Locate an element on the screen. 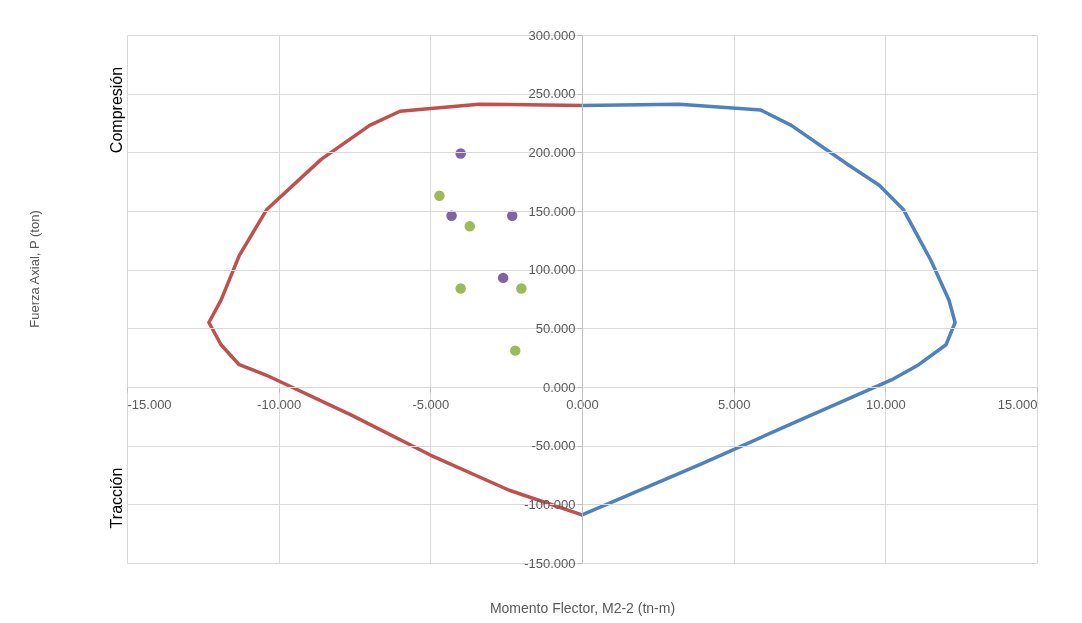 The width and height of the screenshot is (1082, 623). y-tick-label: 0.000 is located at coordinates (559, 387).